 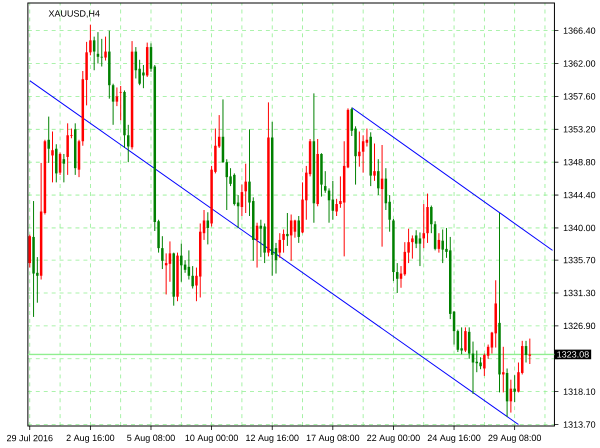 What do you see at coordinates (393, 438) in the screenshot?
I see `x-tick-label: 22 Aug 00:00` at bounding box center [393, 438].